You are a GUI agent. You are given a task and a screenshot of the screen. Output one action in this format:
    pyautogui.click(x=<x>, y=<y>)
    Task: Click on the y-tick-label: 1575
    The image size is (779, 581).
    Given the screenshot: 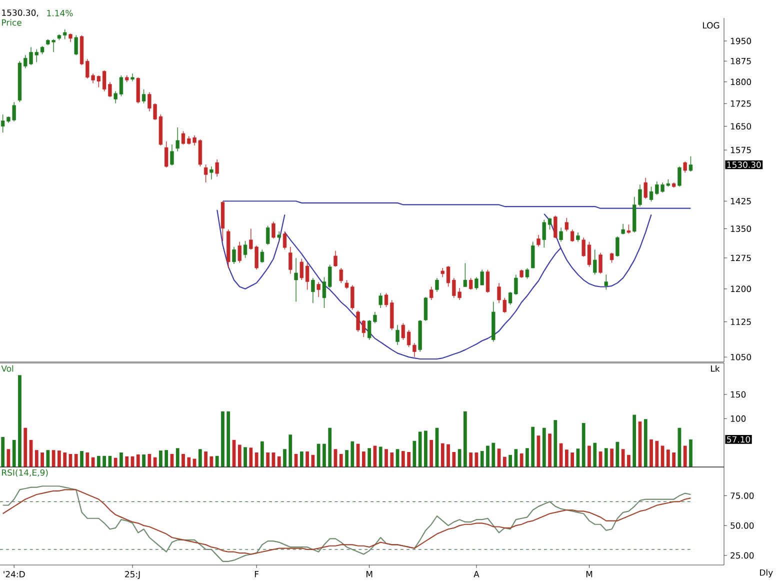 What is the action you would take?
    pyautogui.click(x=740, y=150)
    